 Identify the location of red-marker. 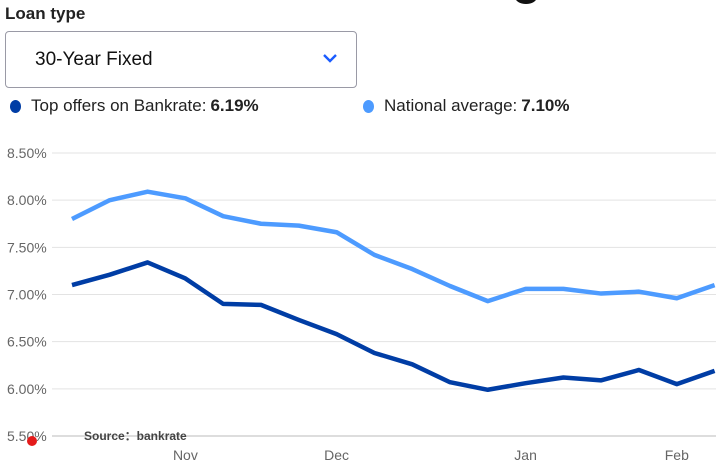
(32, 441).